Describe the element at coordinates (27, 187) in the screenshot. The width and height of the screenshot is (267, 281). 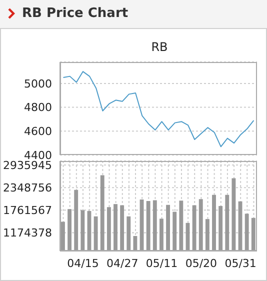
I see `y-tick-label: 2348756` at that location.